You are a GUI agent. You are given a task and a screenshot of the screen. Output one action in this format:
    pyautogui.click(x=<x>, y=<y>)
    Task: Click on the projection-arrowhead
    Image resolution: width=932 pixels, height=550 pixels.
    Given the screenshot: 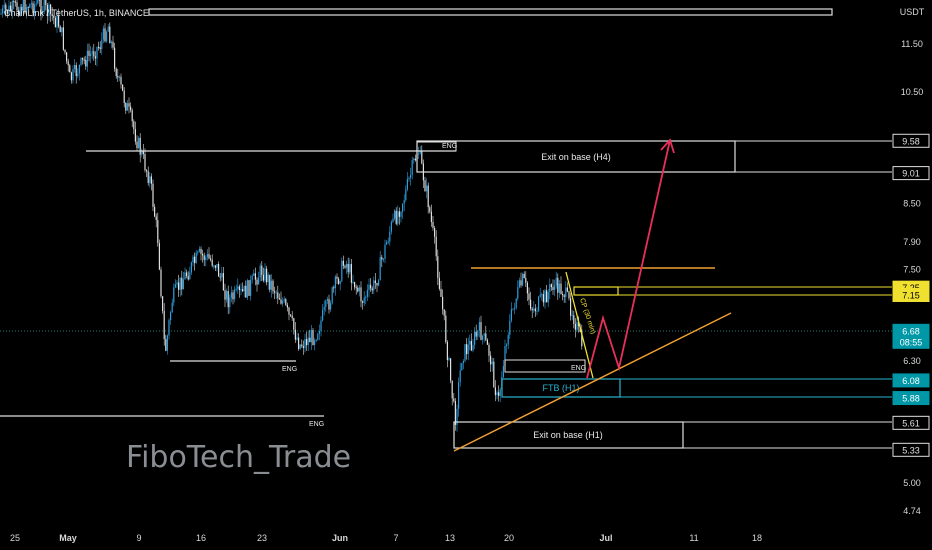 What is the action you would take?
    pyautogui.click(x=667, y=146)
    